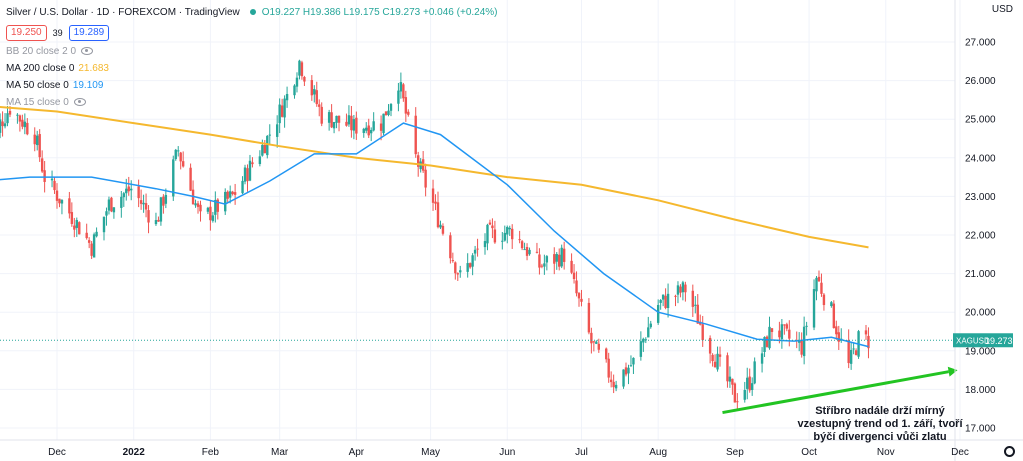 Image resolution: width=1023 pixels, height=461 pixels. I want to click on indicator-ma15: MA 15 close 0, so click(252, 102).